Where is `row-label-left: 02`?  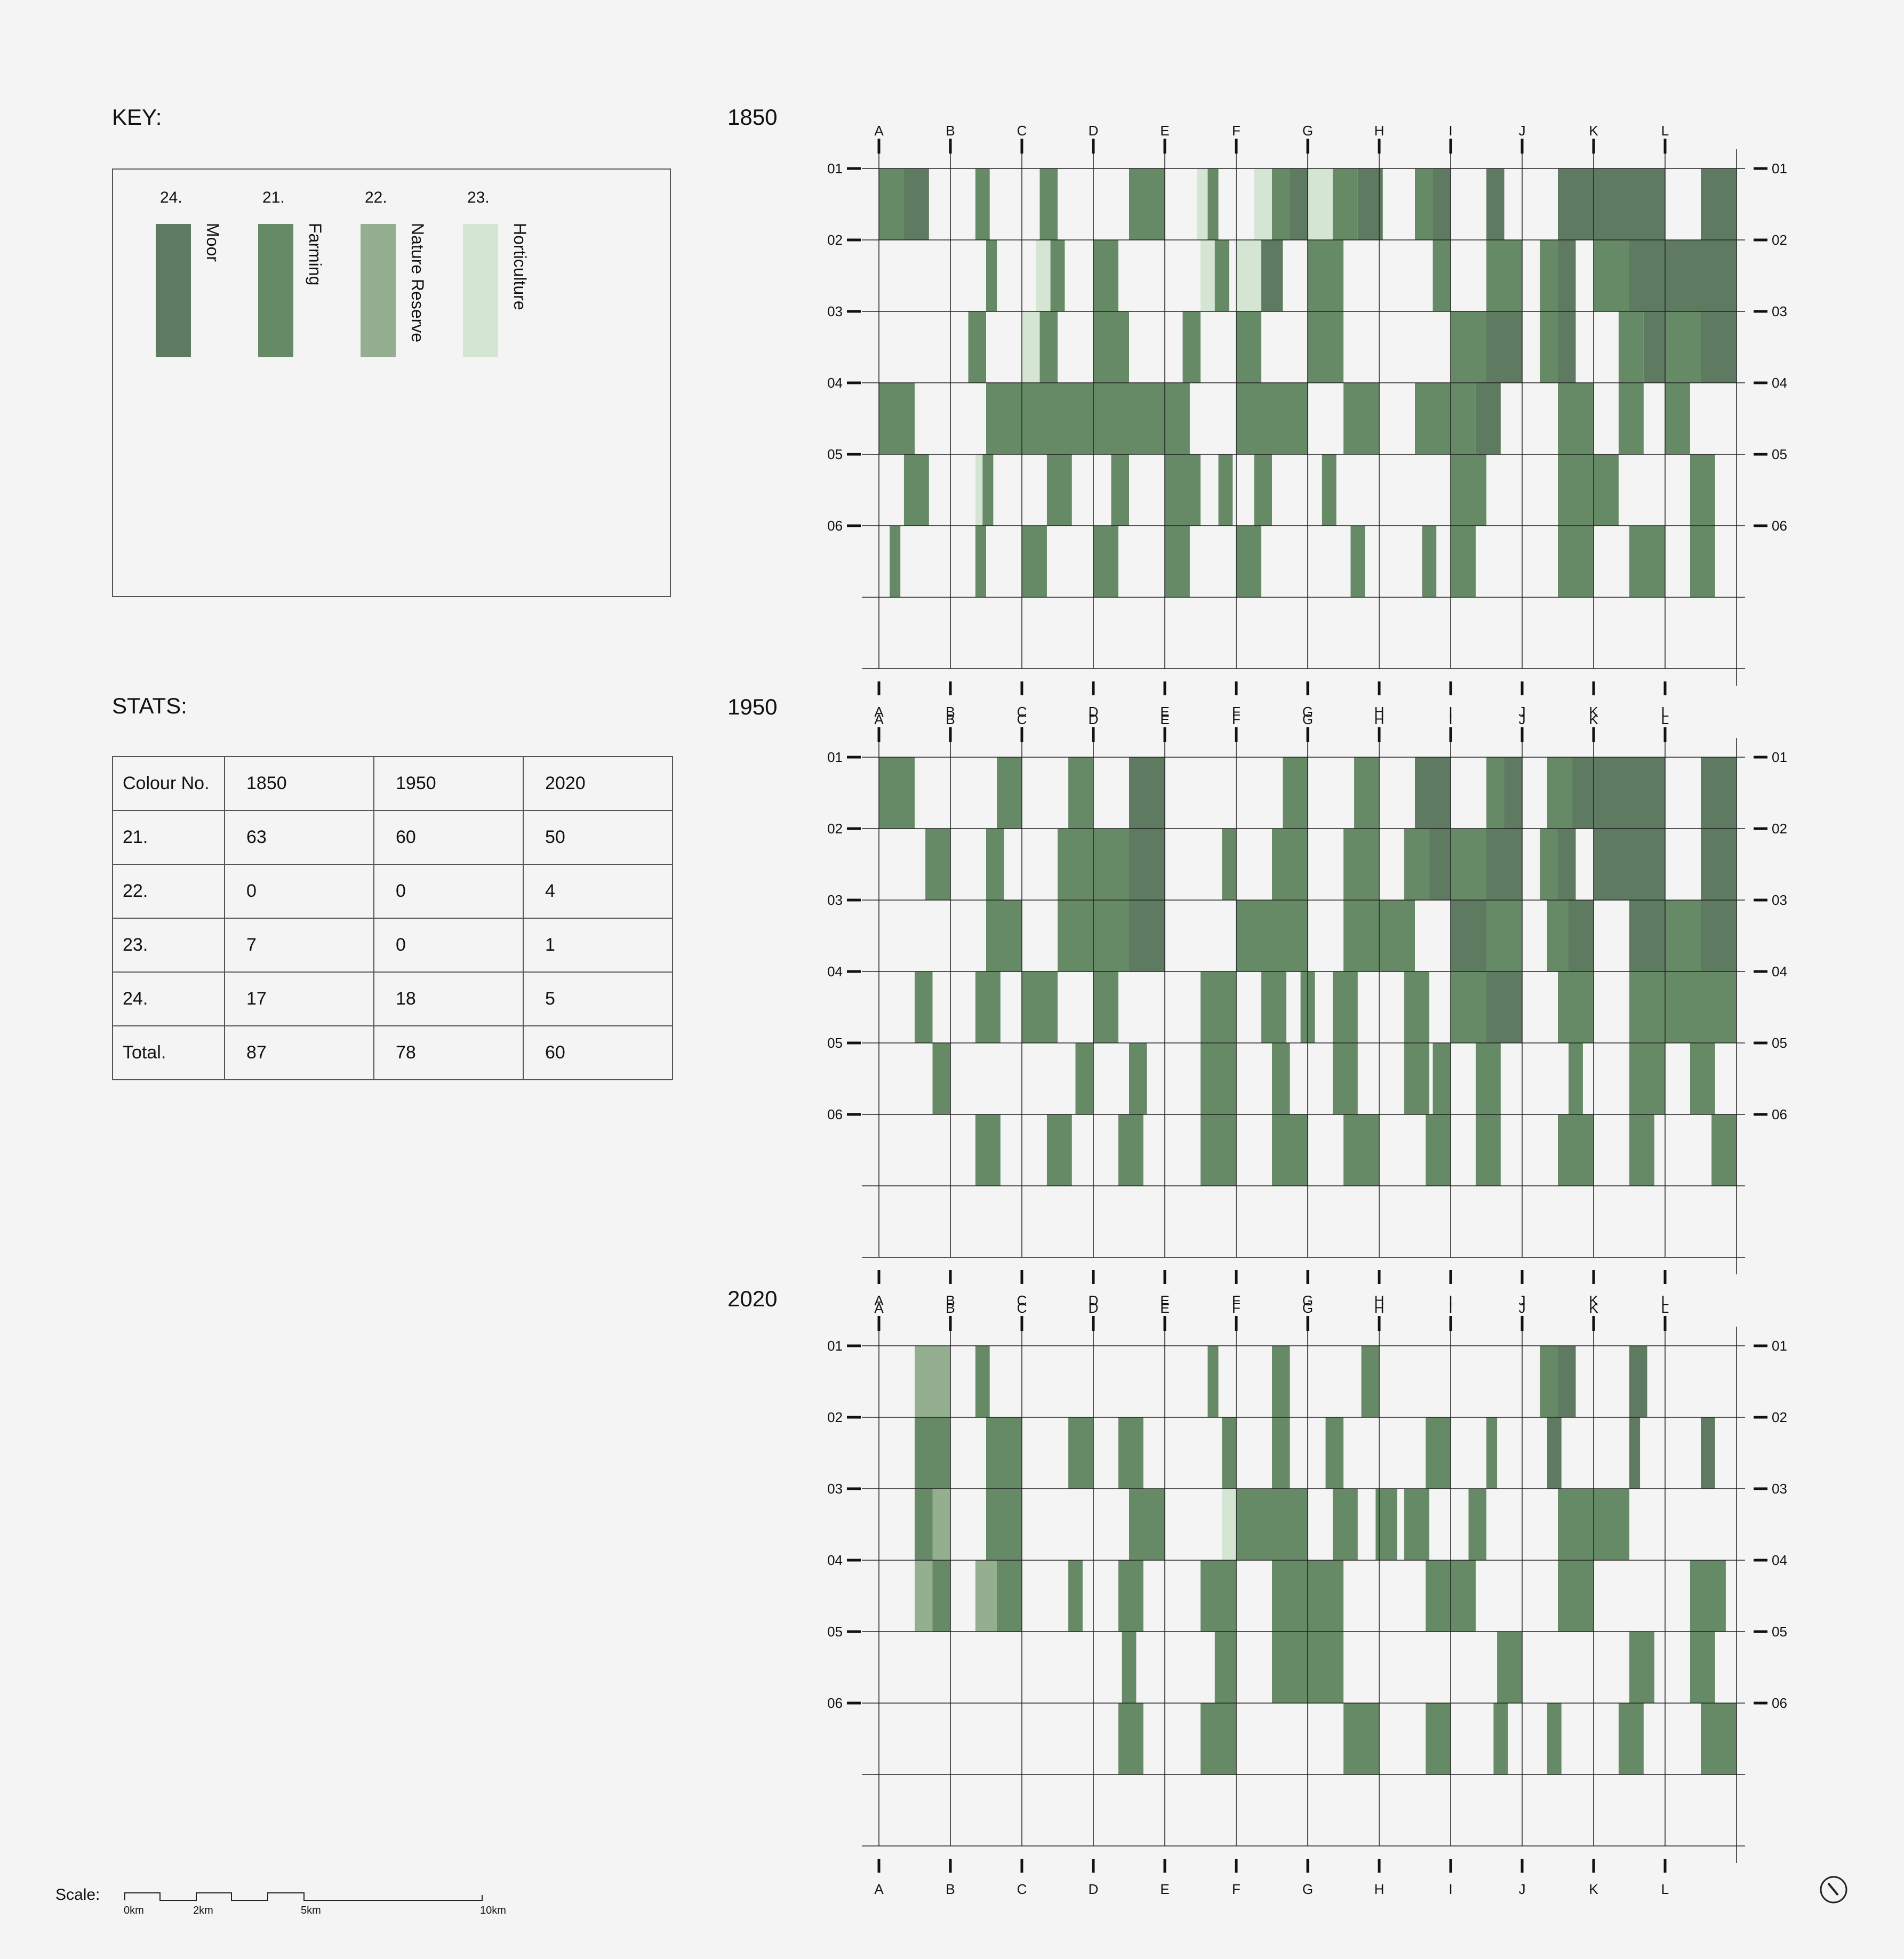
row-label-left: 02 is located at coordinates (835, 240).